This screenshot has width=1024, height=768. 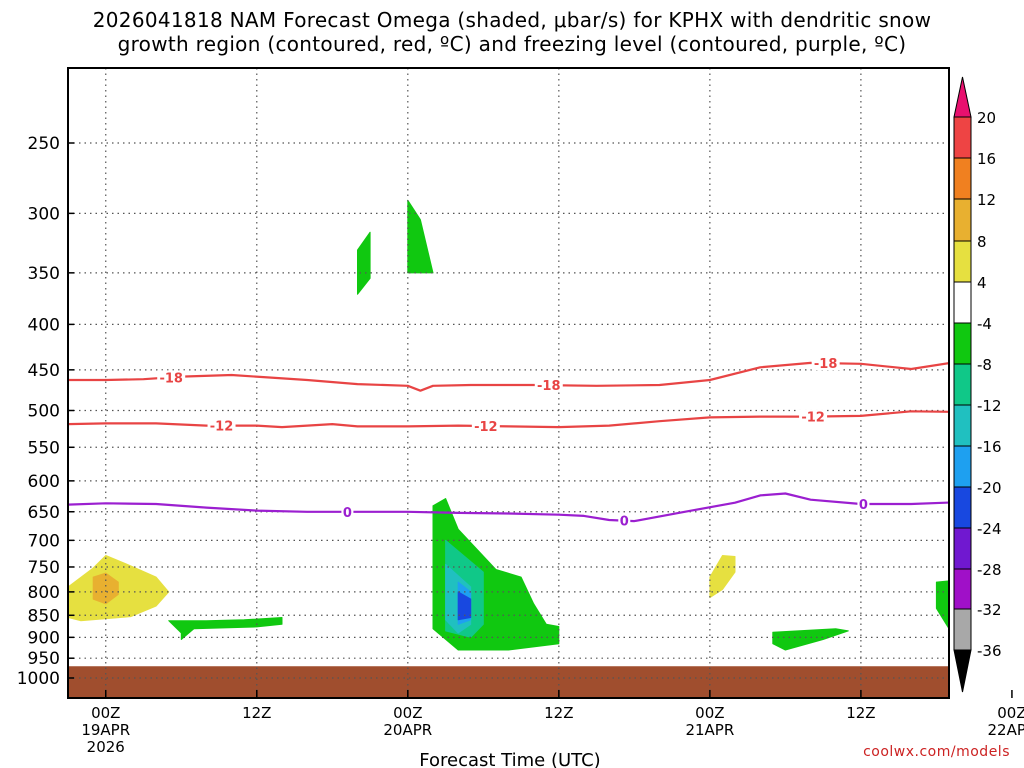 I want to click on contour-label-0-2: -18, so click(x=826, y=364).